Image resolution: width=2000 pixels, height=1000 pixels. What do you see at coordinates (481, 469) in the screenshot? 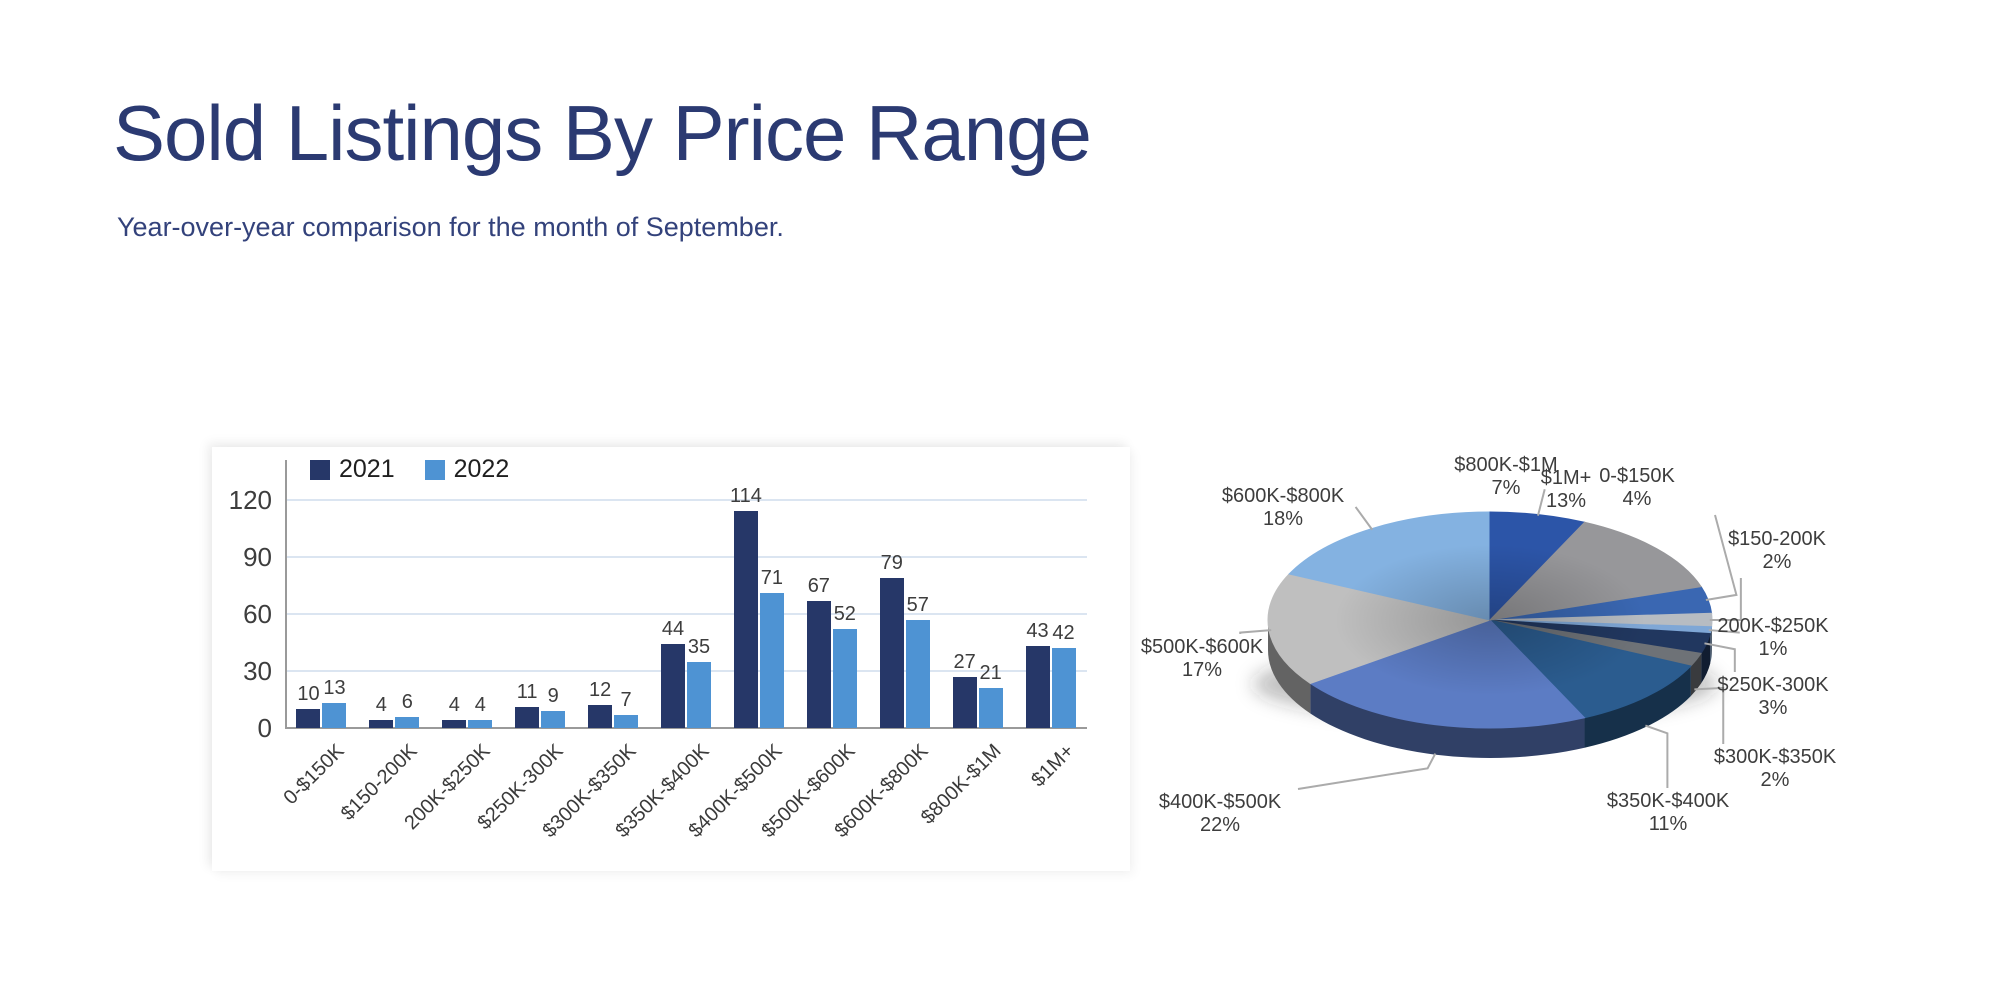
I see `legend-label: 2022` at bounding box center [481, 469].